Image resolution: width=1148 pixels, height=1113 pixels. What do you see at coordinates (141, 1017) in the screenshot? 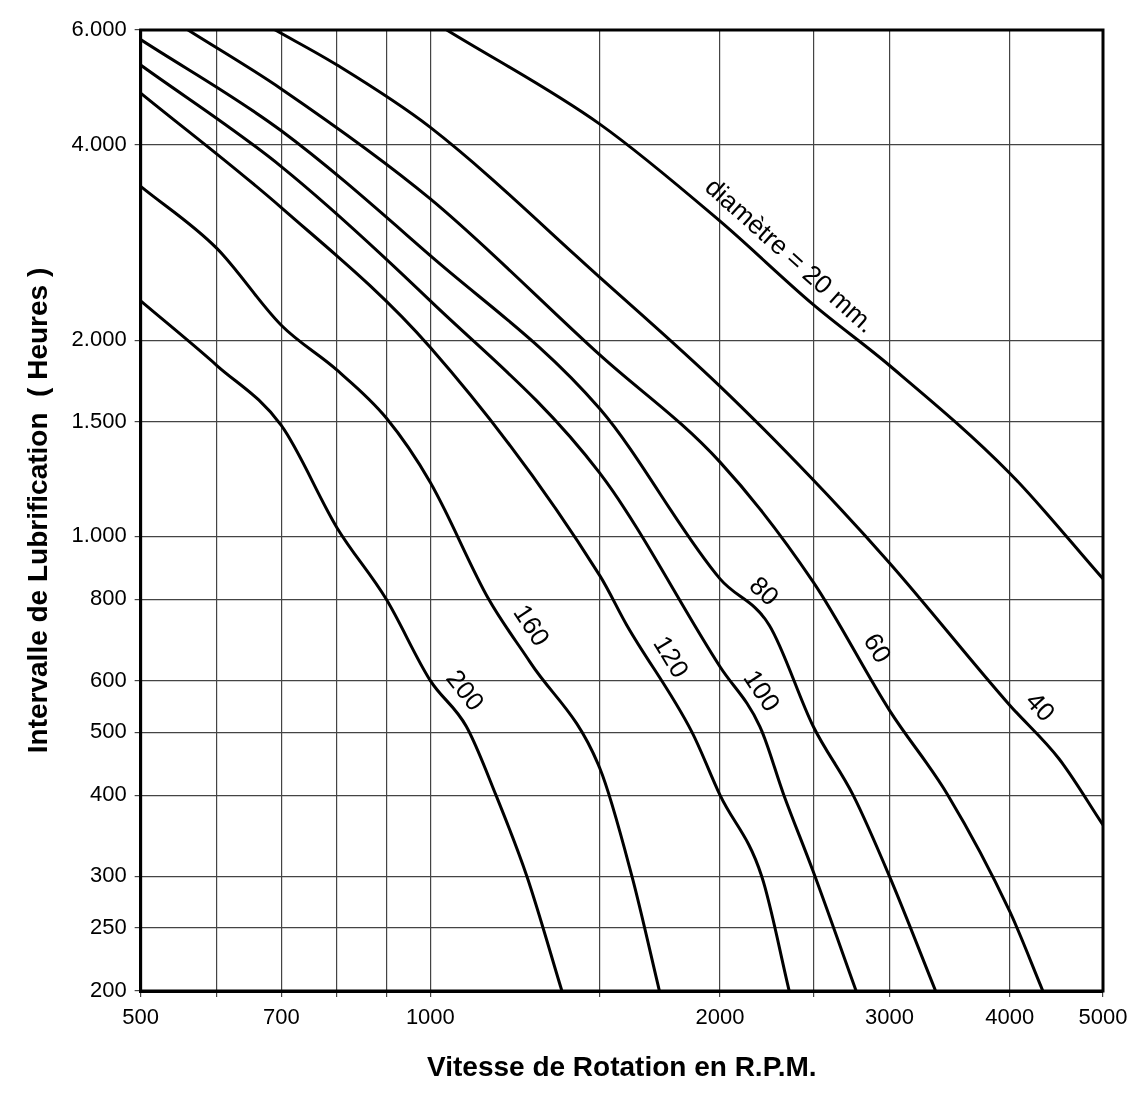
I see `x-tick-label: 500` at bounding box center [141, 1017].